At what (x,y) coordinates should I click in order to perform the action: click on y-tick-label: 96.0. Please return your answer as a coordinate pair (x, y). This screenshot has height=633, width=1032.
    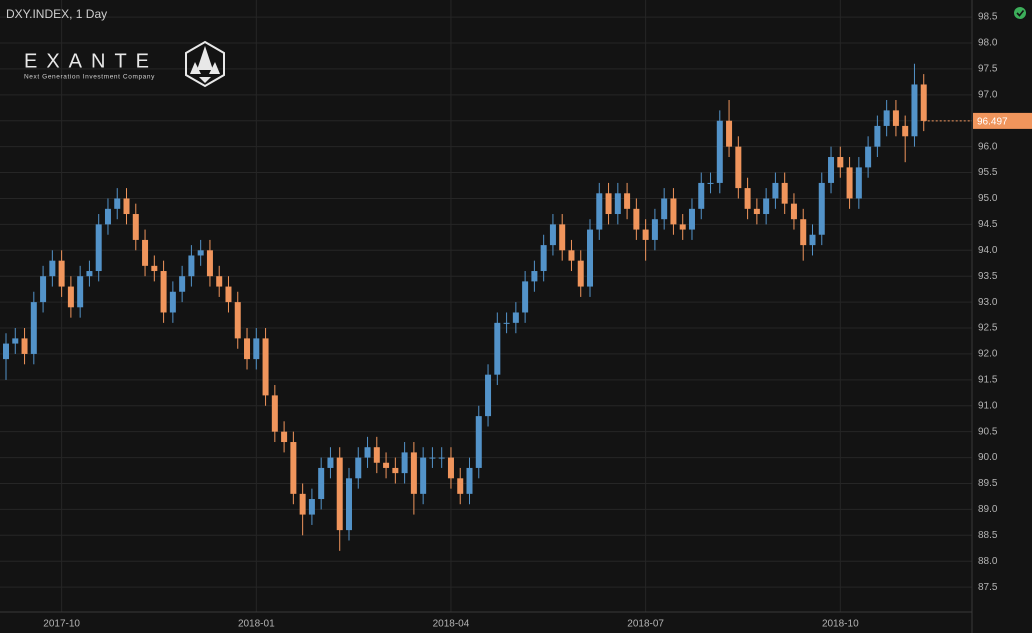
    Looking at the image, I should click on (988, 146).